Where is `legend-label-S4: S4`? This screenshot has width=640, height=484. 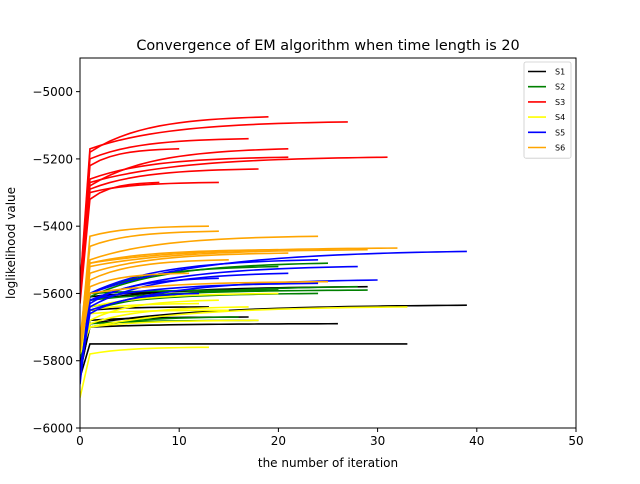 legend-label-S4: S4 is located at coordinates (560, 117).